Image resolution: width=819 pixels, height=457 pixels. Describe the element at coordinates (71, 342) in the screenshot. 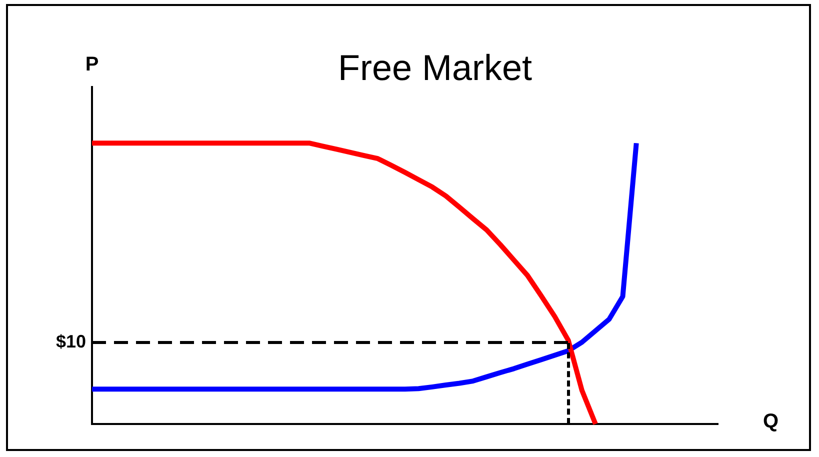

I see `text: $10` at that location.